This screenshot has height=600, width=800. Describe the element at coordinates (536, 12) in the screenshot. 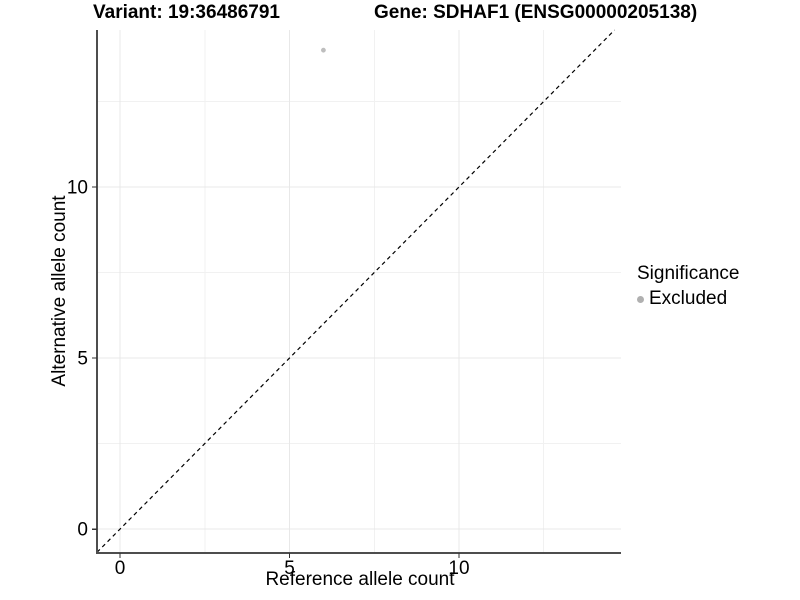

I see `plot-title-gene: Gene: SDHAF1 (ENSG00000205138)` at that location.